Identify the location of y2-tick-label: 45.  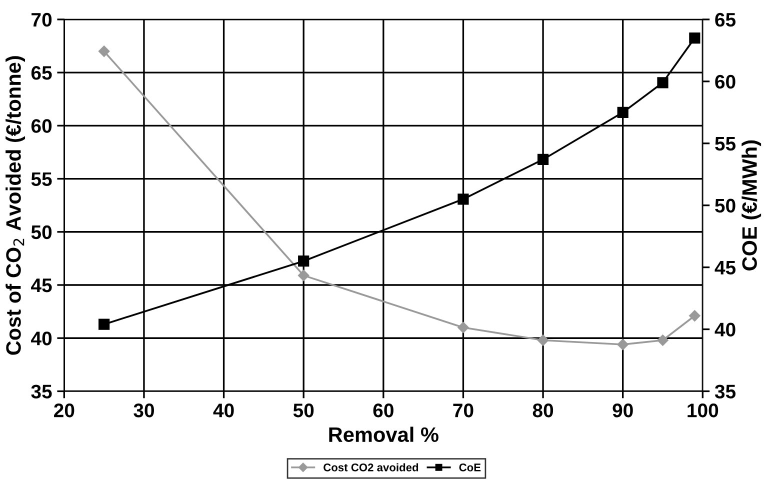
(725, 267).